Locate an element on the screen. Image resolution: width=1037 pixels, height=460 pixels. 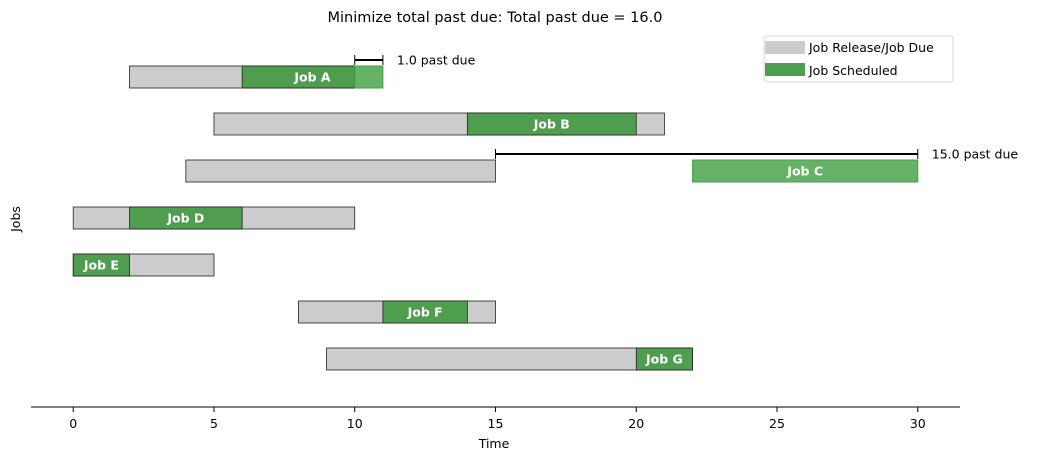
job-b-scheduled-bar is located at coordinates (551, 124).